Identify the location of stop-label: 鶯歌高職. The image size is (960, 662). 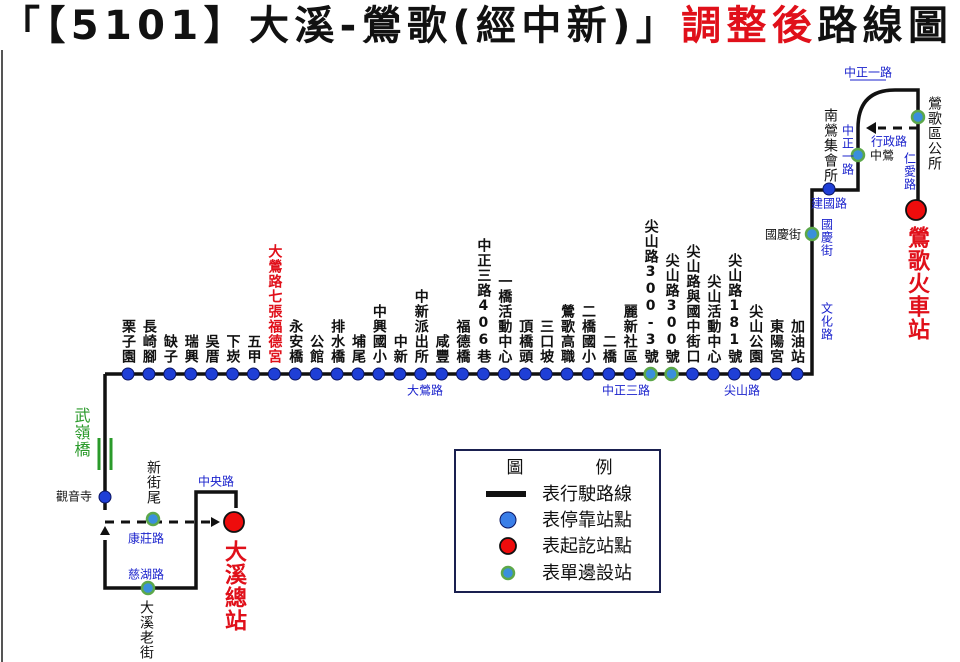
(567, 333).